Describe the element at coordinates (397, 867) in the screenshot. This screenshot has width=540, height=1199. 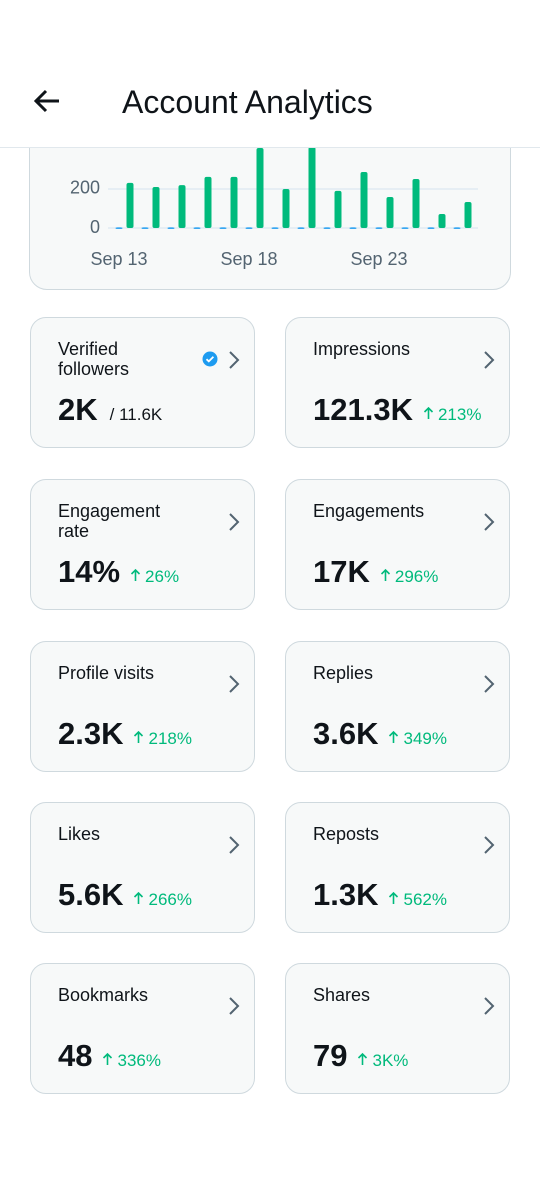
I see `metric-card: Reposts 1.3K 562%` at that location.